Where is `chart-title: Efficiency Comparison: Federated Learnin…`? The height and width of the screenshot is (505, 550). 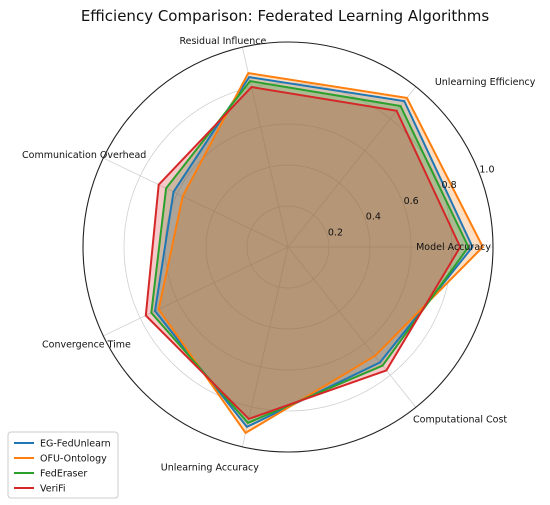
chart-title: Efficiency Comparison: Federated Learnin… is located at coordinates (285, 16).